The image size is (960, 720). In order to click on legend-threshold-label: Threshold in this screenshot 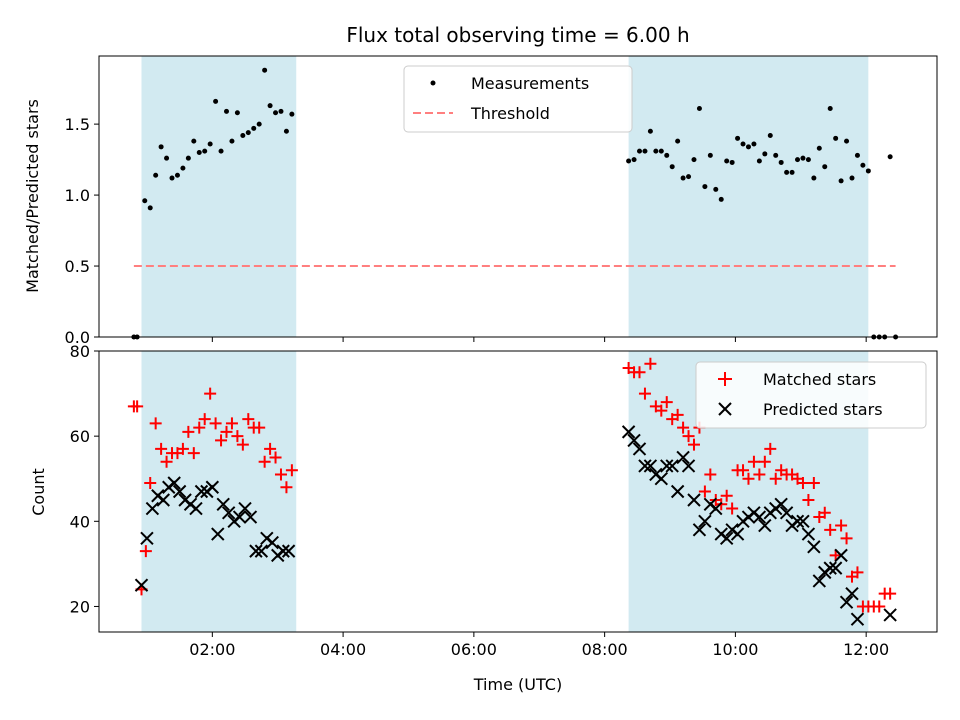, I will do `click(510, 113)`.